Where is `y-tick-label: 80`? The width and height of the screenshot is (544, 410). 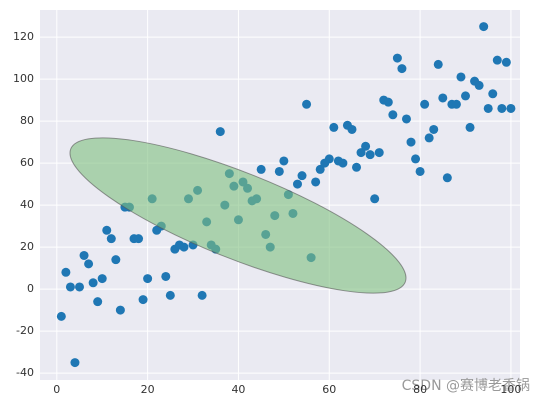
y-tick-label: 80 is located at coordinates (27, 120).